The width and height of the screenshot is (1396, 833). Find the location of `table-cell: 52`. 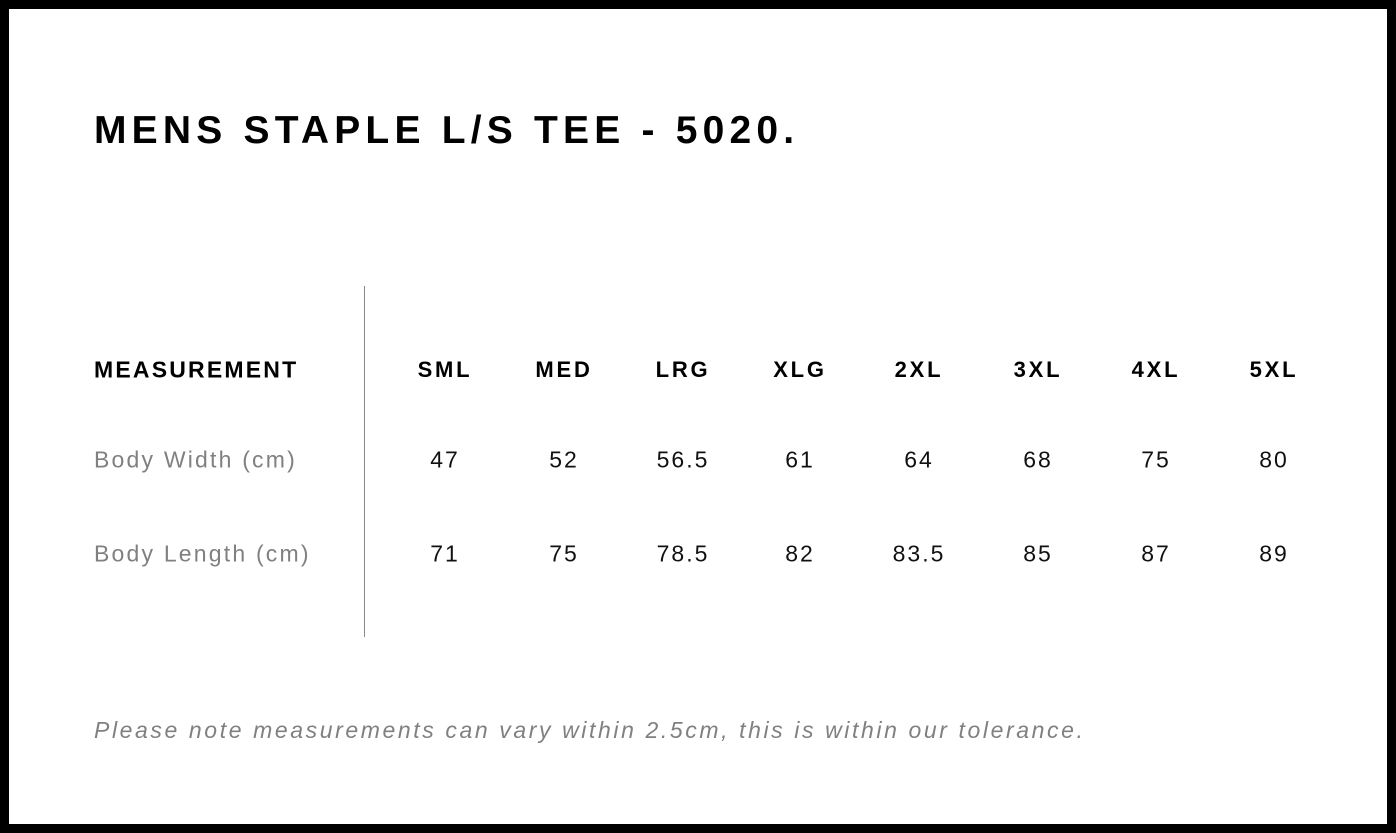

table-cell: 52 is located at coordinates (564, 459).